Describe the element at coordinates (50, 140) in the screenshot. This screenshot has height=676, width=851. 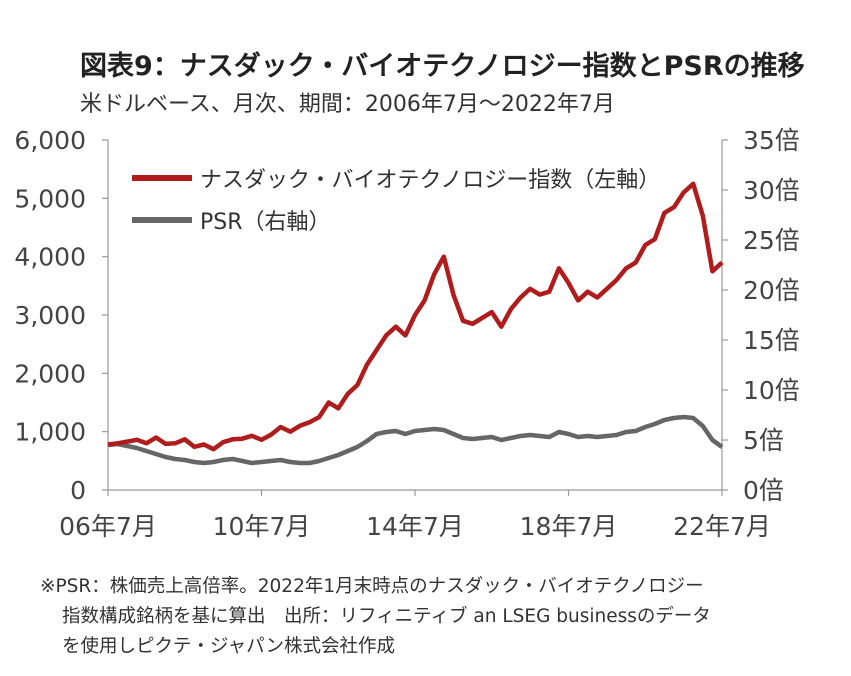
I see `left-tick-label: 6,000` at that location.